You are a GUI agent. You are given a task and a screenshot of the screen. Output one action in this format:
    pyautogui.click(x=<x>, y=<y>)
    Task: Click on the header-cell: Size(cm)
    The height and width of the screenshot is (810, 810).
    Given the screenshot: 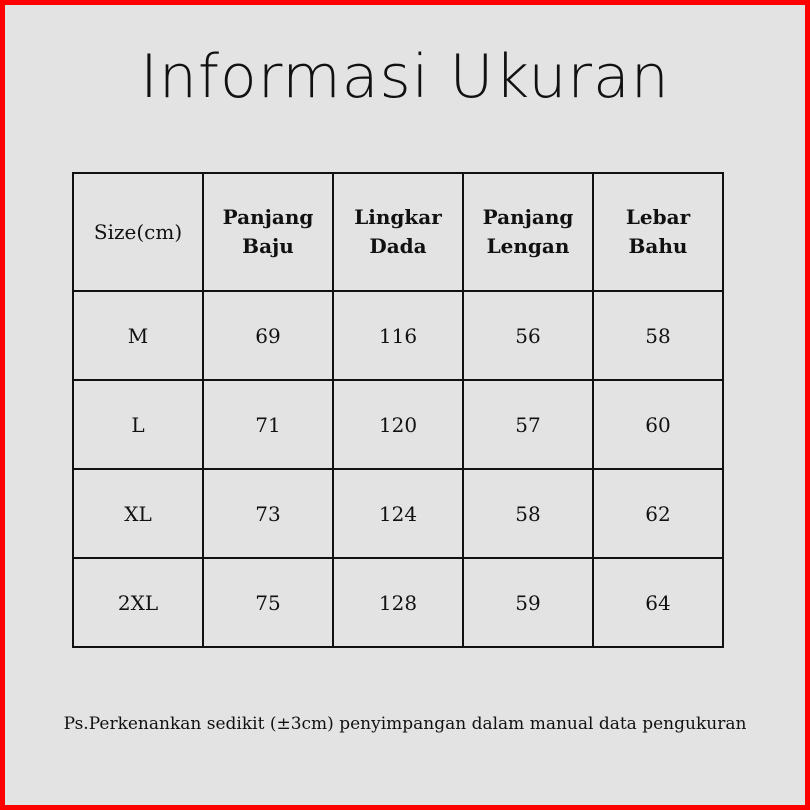 What is the action you would take?
    pyautogui.click(x=138, y=232)
    